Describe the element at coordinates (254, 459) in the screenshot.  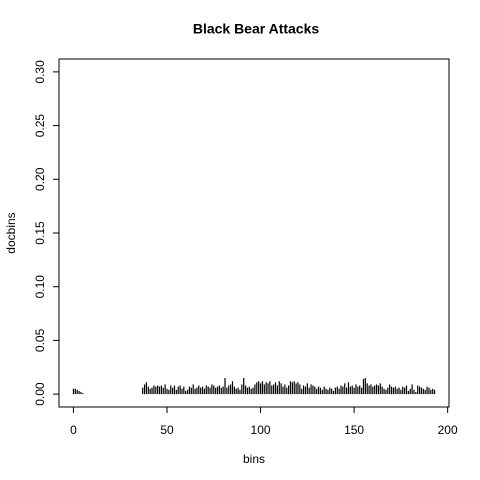
I see `x-axis-label: bins` at that location.